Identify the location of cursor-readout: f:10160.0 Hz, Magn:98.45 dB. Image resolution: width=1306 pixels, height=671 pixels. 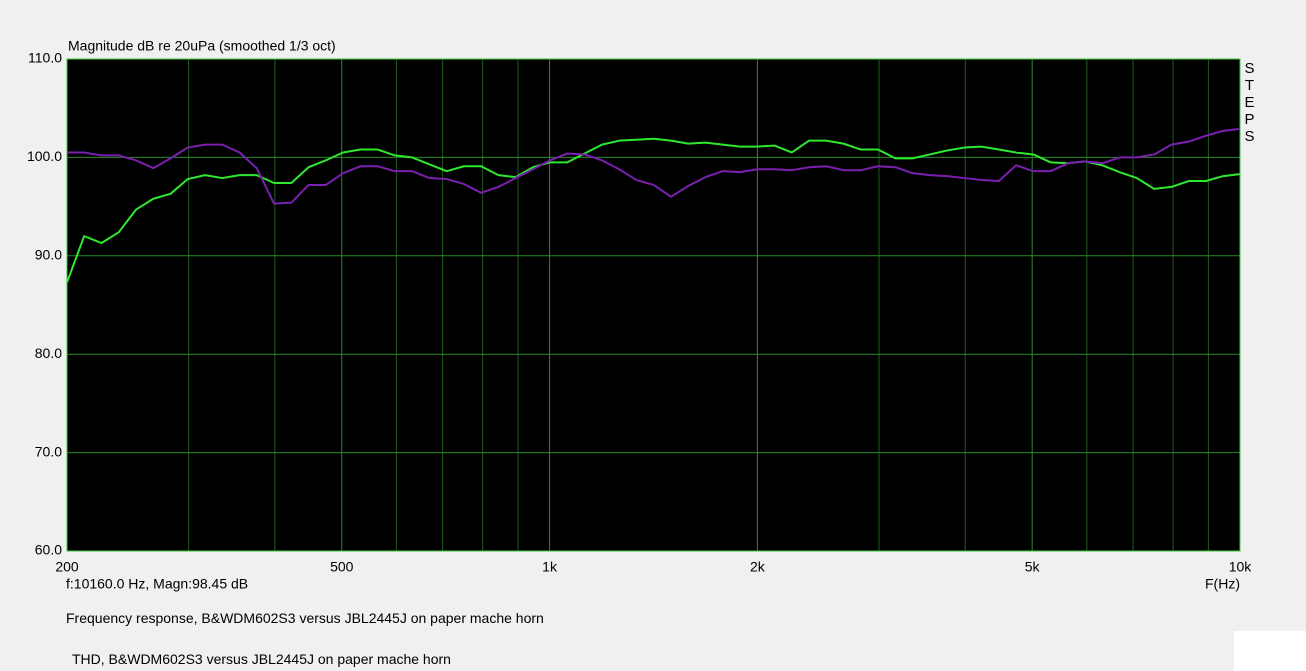
(157, 584).